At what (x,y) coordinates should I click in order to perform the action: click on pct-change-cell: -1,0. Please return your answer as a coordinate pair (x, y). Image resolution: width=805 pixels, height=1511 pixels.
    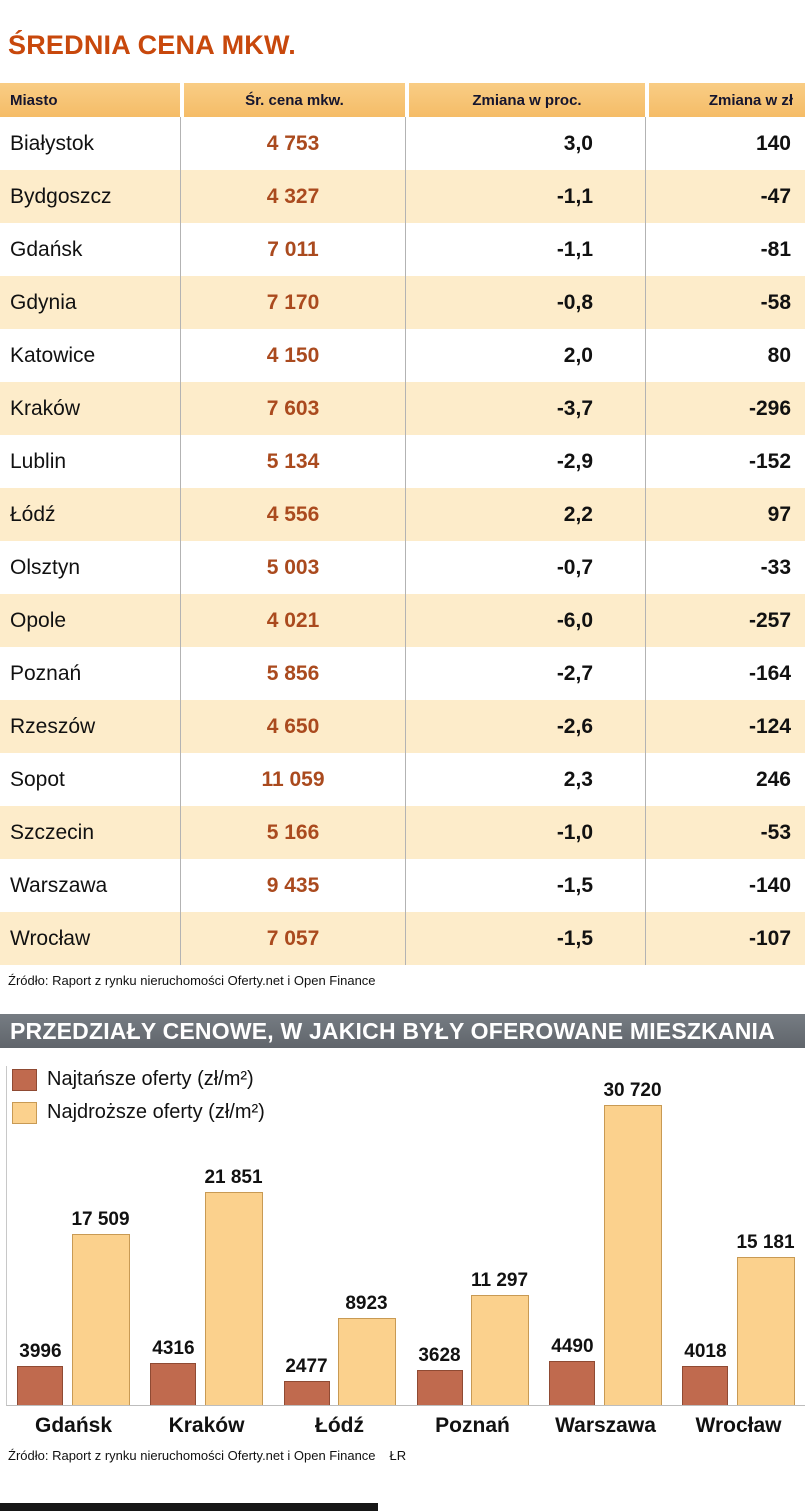
    Looking at the image, I should click on (525, 832).